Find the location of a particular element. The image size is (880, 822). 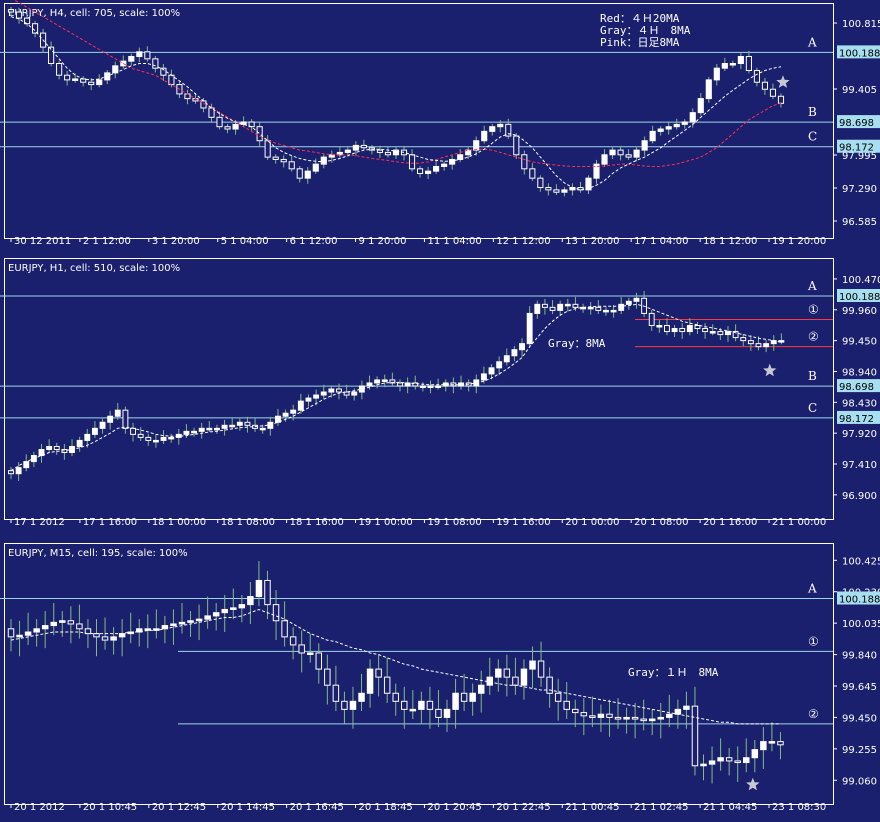

x-tick-label: 20 1 12:45 is located at coordinates (179, 807).